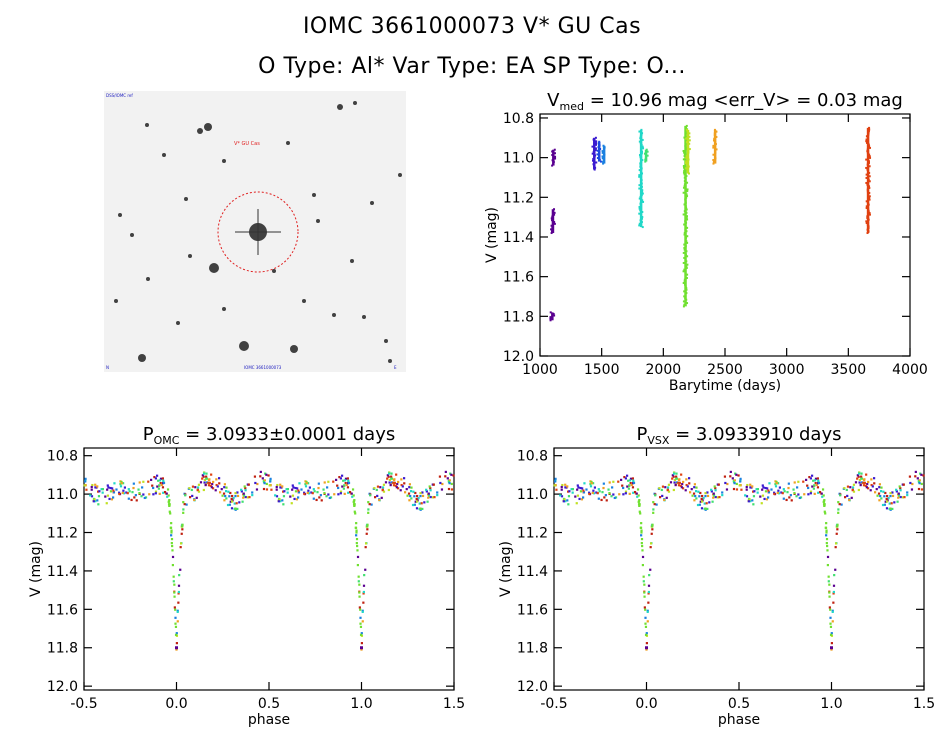 The image size is (944, 747). I want to click on target-label: V* GU Cas, so click(247, 144).